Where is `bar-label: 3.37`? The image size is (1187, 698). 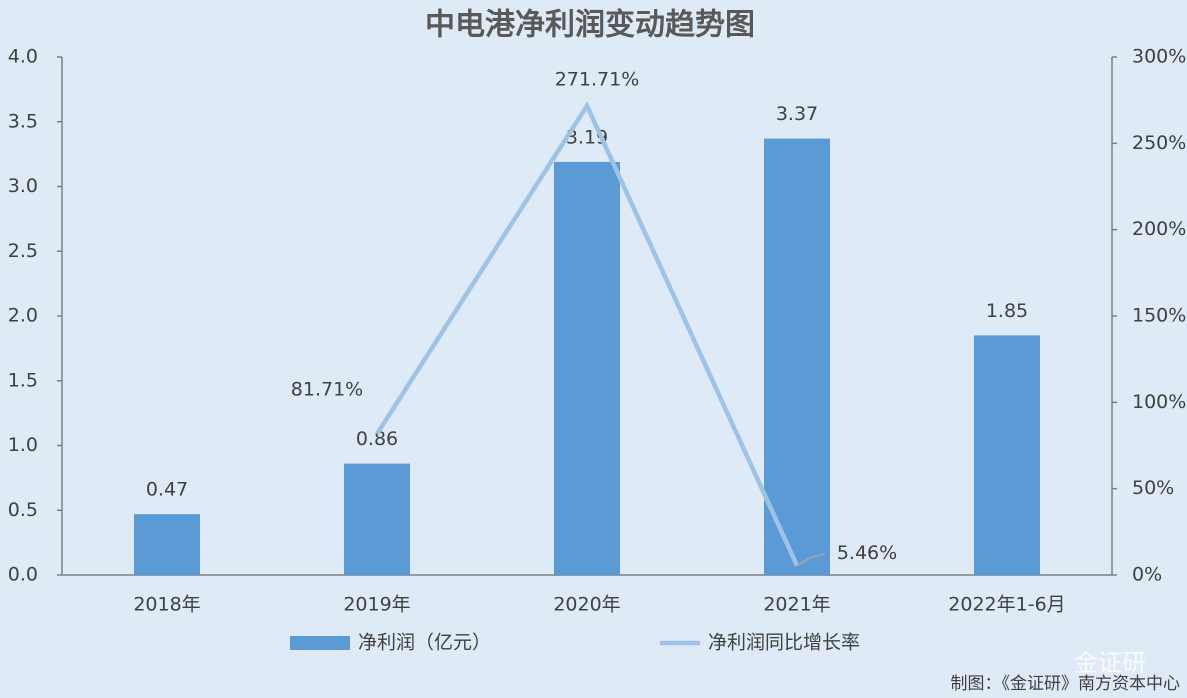 bar-label: 3.37 is located at coordinates (797, 114).